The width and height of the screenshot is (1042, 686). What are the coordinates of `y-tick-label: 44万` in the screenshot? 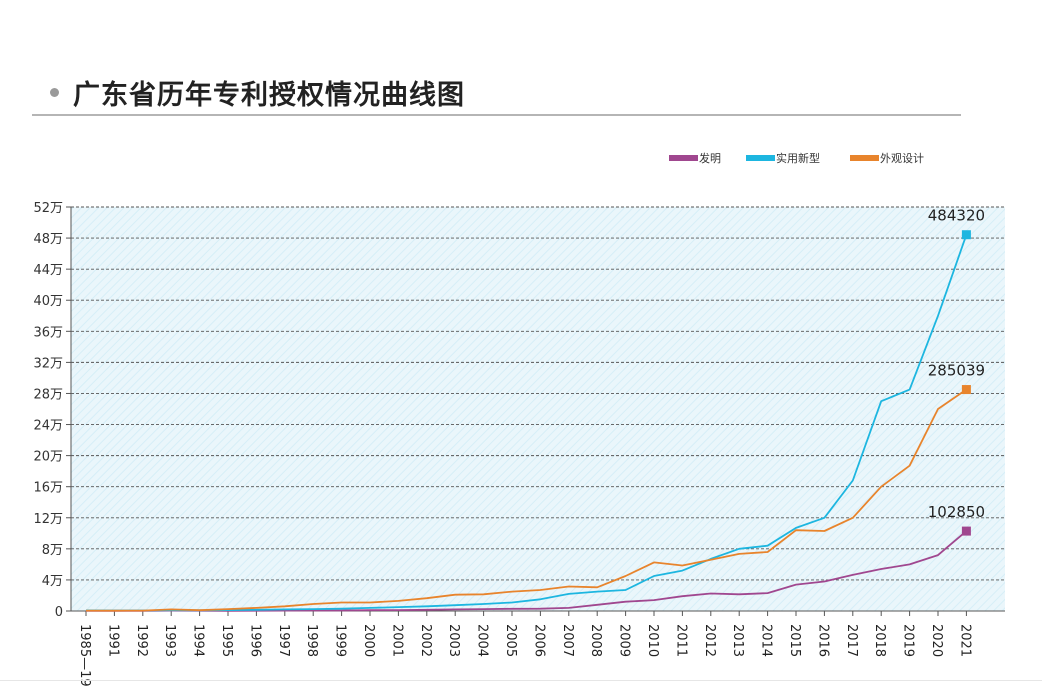 It's located at (48, 270).